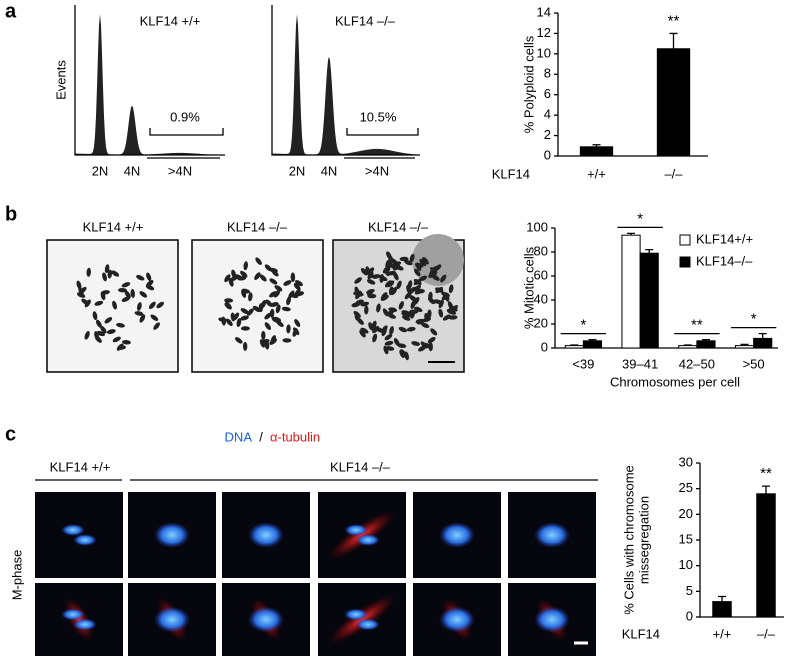  What do you see at coordinates (541, 322) in the screenshot?
I see `y-tick-label: 20` at bounding box center [541, 322].